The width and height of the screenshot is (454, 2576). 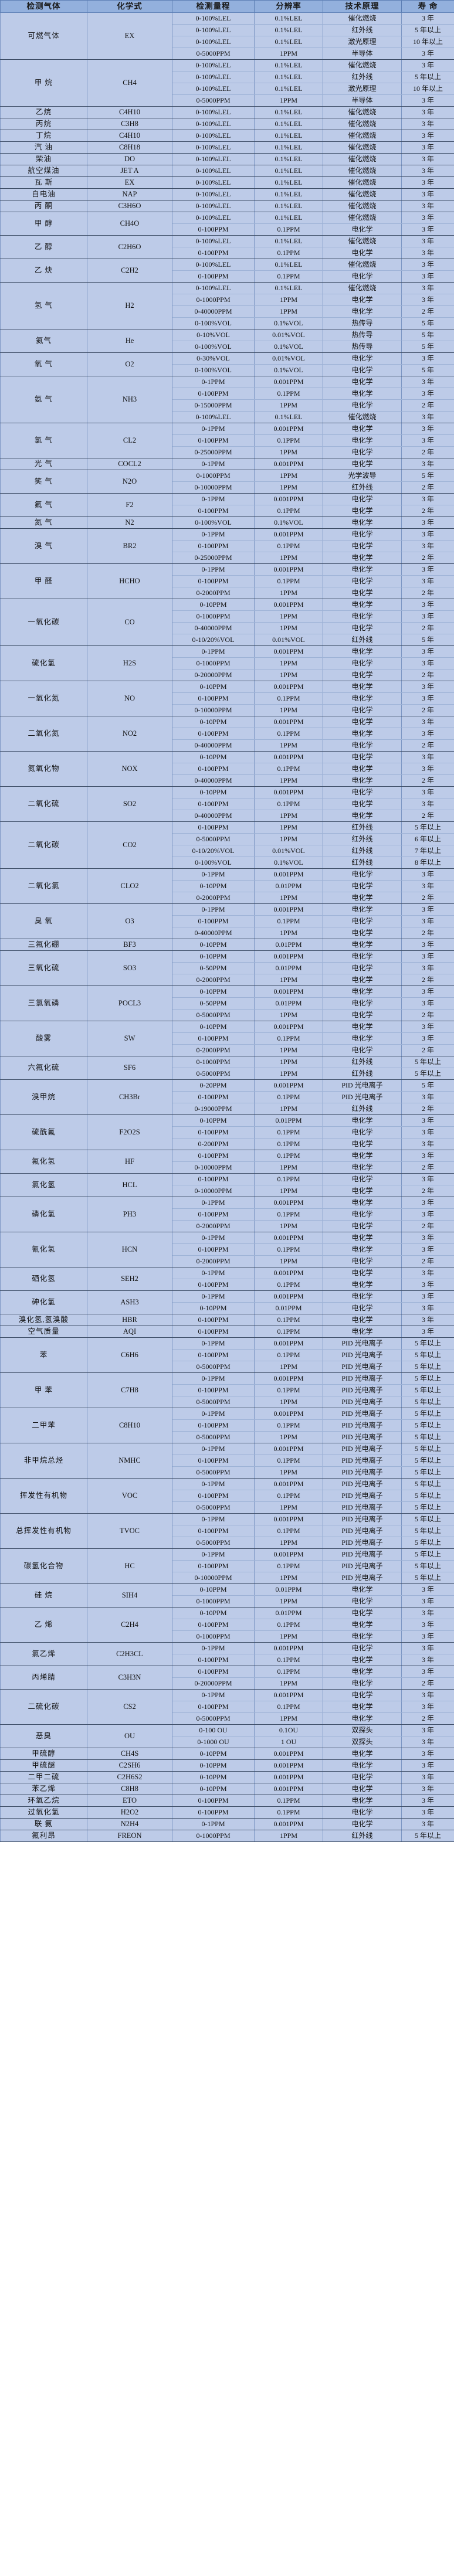 I want to click on gas-name-cell: 乙 炔, so click(x=43, y=271).